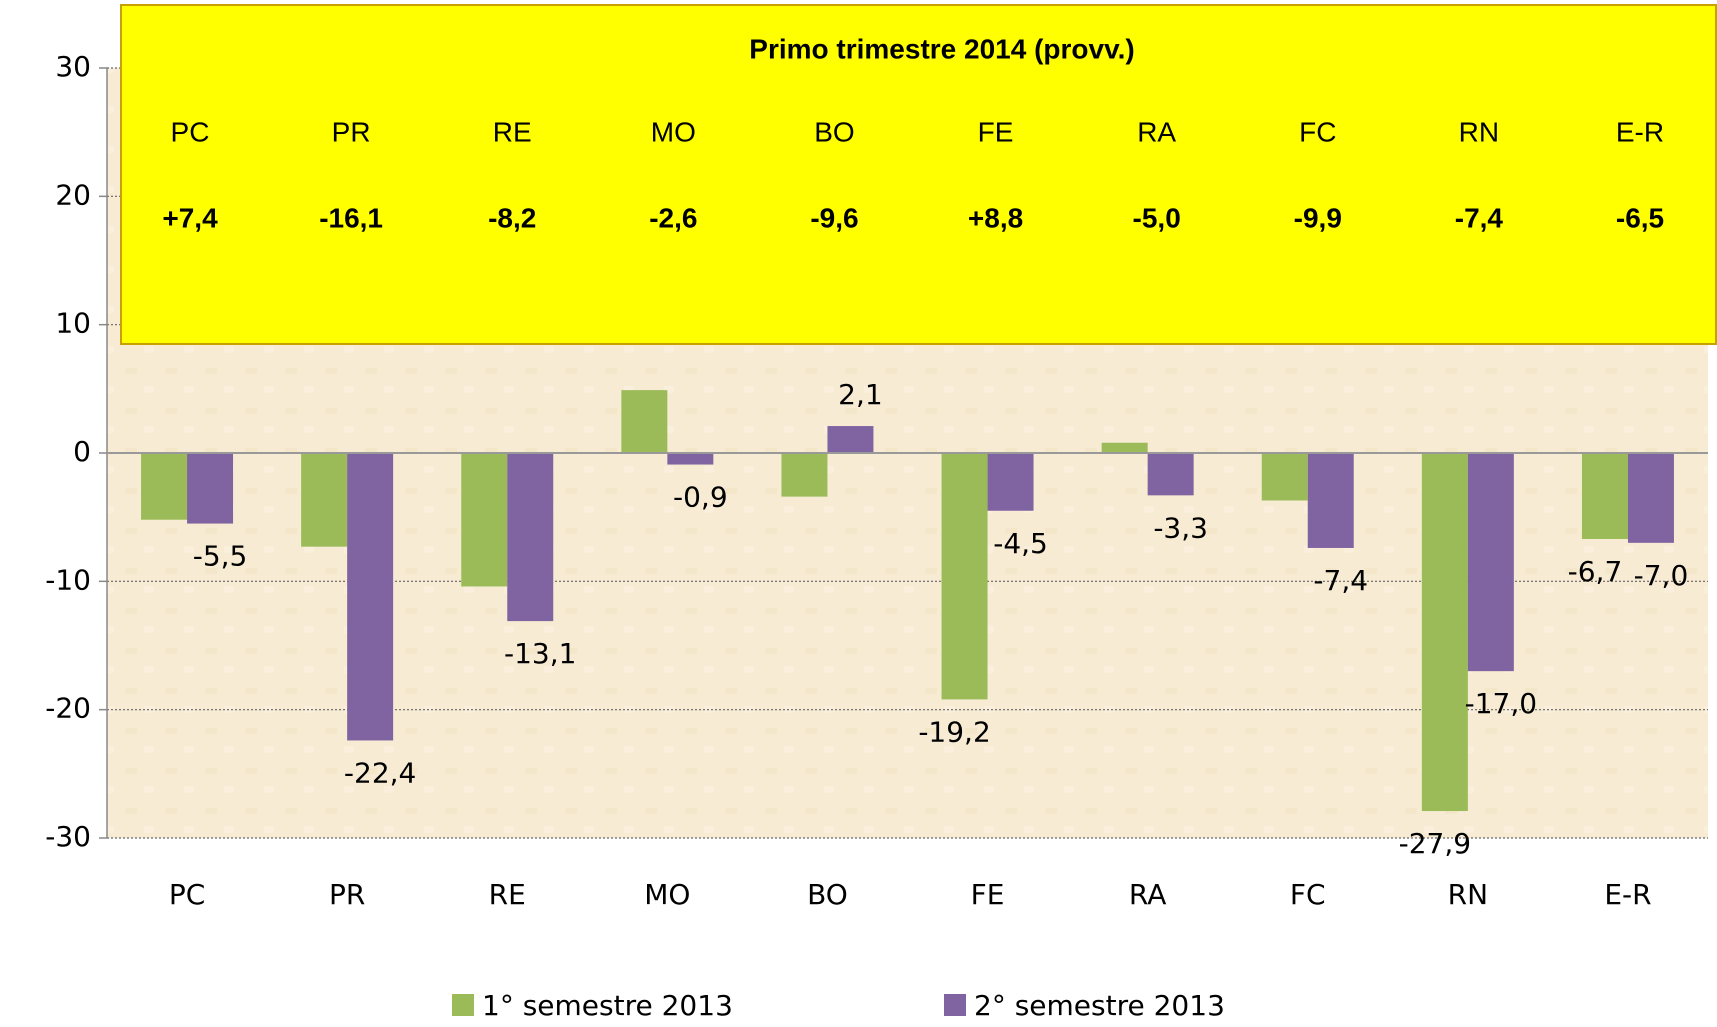 This screenshot has height=1027, width=1717. Describe the element at coordinates (834, 131) in the screenshot. I see `summary-code: BO` at that location.